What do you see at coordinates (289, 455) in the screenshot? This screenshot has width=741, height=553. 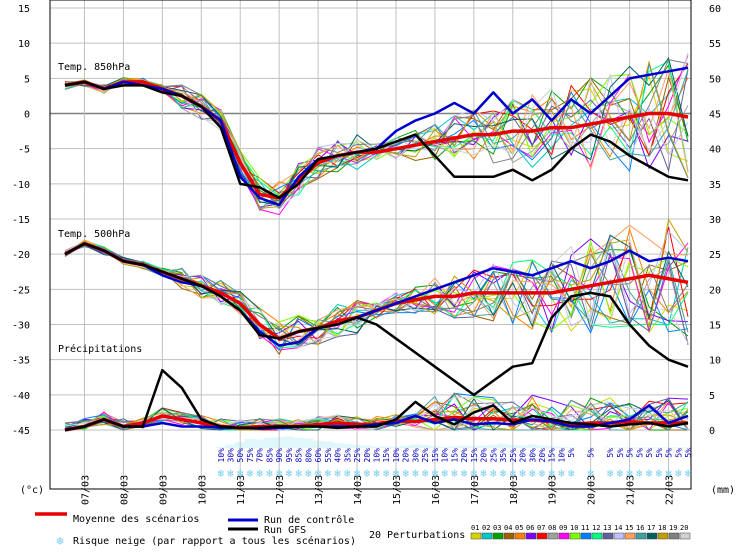 I see `snow-risk-percent: 95%` at bounding box center [289, 455].